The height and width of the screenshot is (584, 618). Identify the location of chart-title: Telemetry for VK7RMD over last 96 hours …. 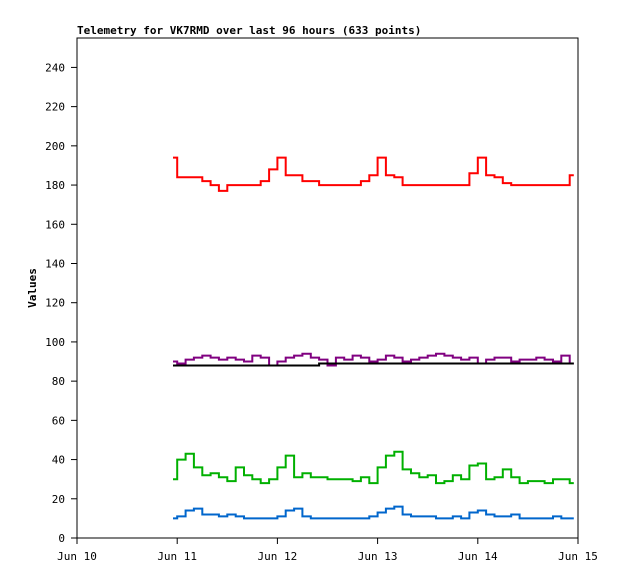
(249, 30).